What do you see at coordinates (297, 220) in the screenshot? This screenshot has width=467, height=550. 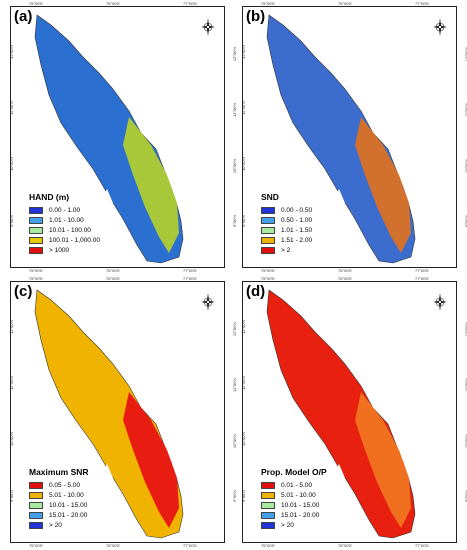 I see `legend-label: 0.50 - 1.00` at bounding box center [297, 220].